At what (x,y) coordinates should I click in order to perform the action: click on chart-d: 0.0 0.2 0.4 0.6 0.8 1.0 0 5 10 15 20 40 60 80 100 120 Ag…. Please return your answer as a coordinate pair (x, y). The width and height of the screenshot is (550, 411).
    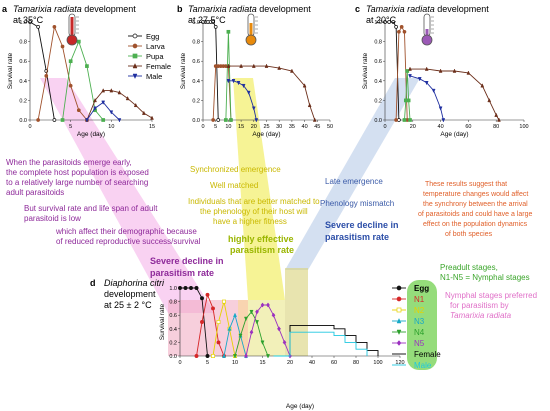
    Looking at the image, I should click on (282, 348).